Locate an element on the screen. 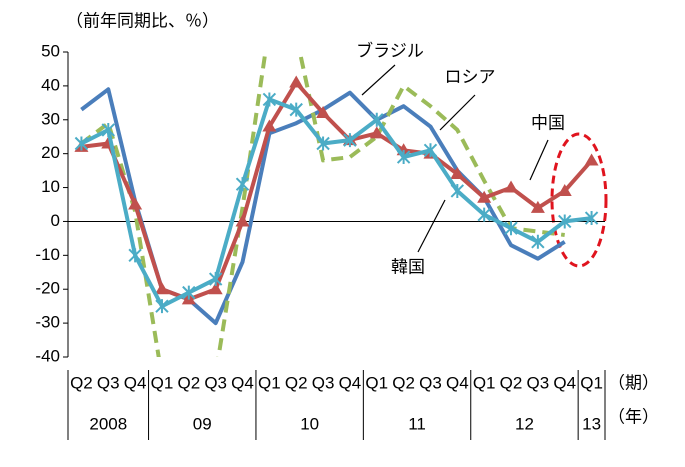 The width and height of the screenshot is (685, 467). annotation-label: ロシア is located at coordinates (470, 76).